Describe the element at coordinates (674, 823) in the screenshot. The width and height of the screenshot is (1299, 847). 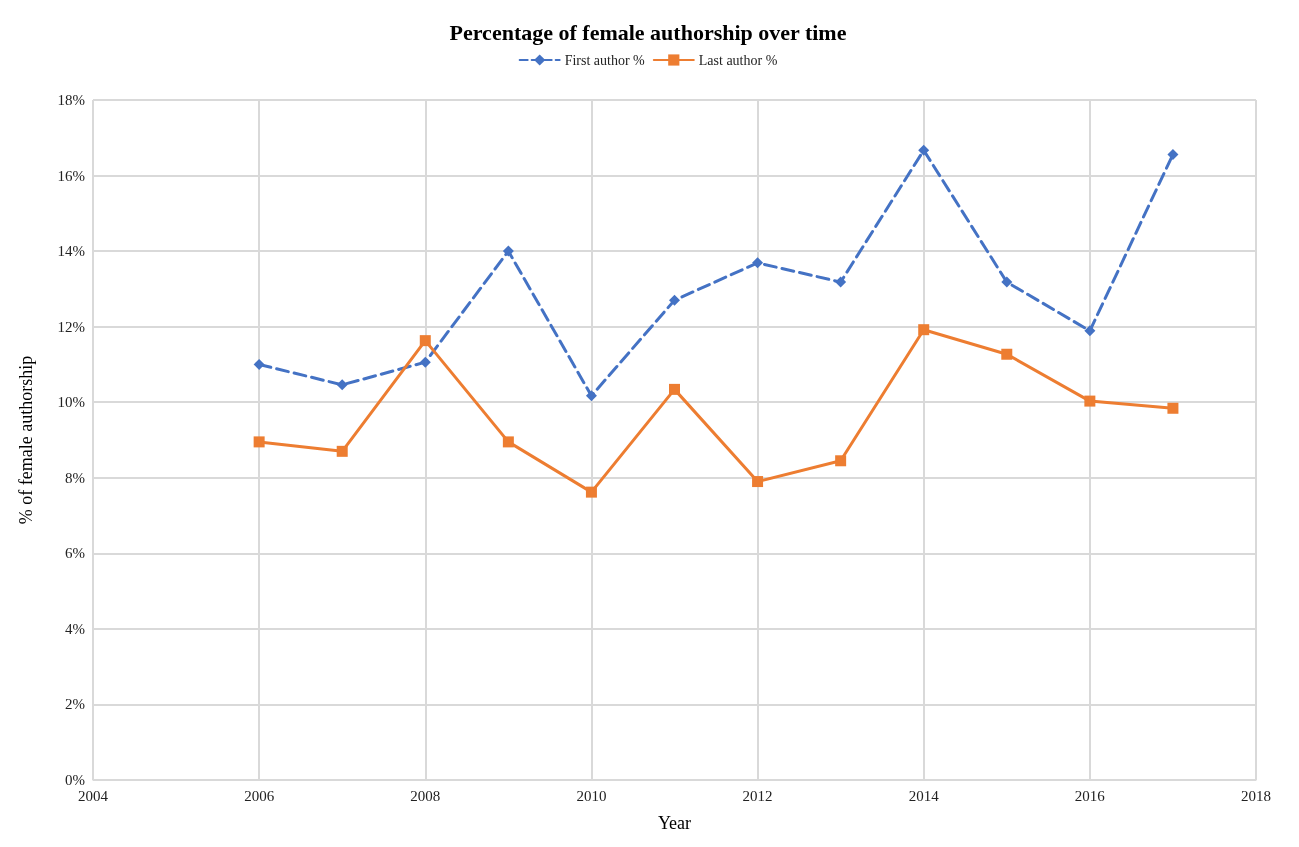
I see `x-axis-title: Year` at that location.